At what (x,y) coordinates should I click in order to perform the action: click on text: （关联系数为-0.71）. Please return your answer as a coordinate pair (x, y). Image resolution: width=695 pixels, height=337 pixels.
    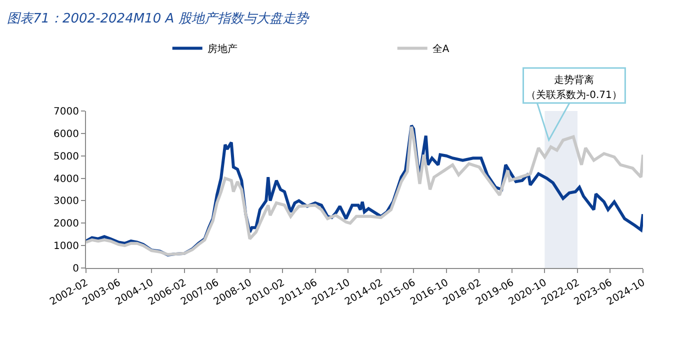
    Looking at the image, I should click on (574, 95).